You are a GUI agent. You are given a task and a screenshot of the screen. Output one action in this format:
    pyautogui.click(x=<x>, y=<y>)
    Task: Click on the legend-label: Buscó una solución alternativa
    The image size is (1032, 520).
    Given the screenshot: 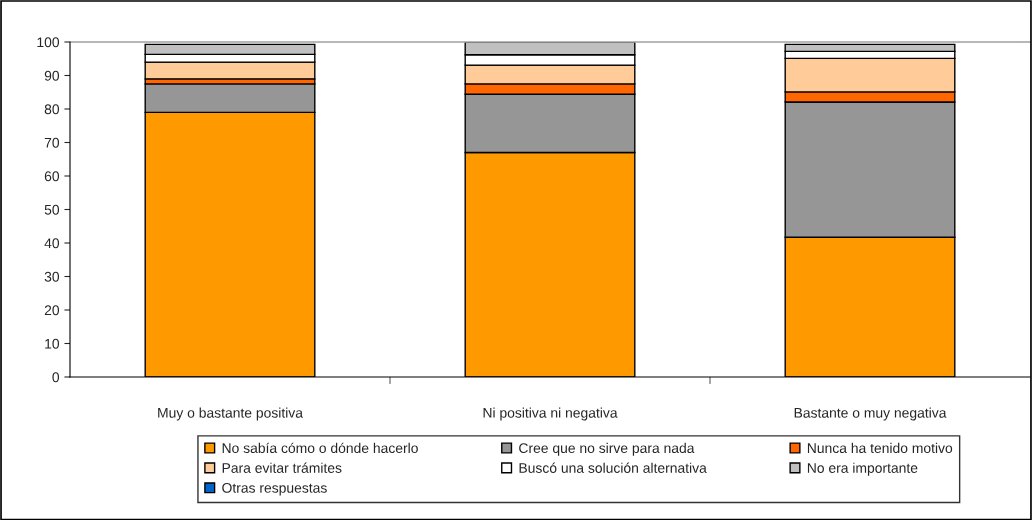 What is the action you would take?
    pyautogui.click(x=613, y=467)
    